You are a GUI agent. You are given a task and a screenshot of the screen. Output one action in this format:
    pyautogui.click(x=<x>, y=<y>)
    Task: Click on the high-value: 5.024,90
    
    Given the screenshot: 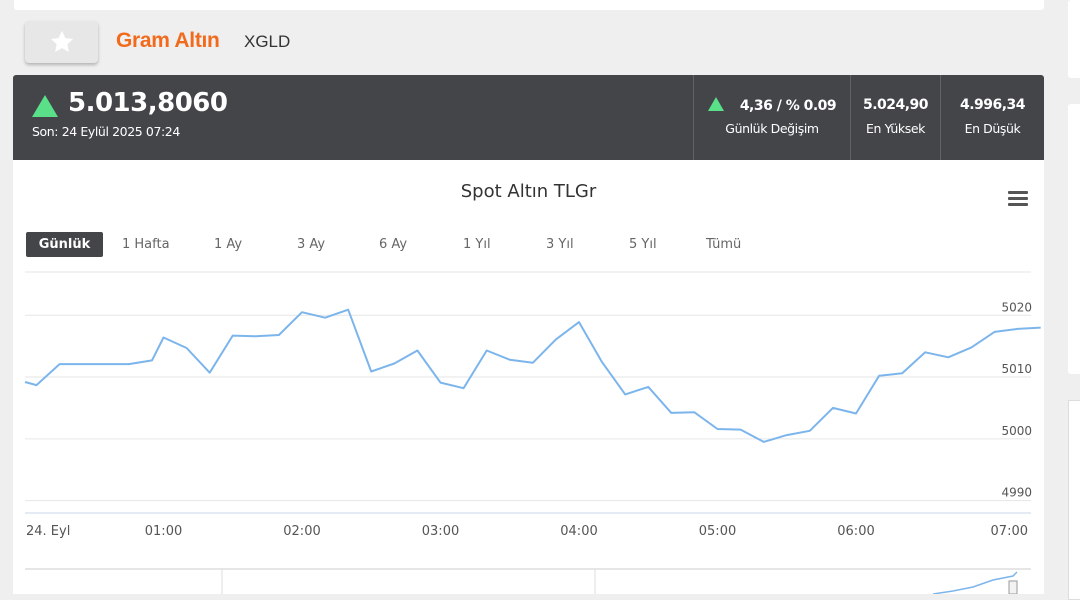 What is the action you would take?
    pyautogui.click(x=895, y=105)
    